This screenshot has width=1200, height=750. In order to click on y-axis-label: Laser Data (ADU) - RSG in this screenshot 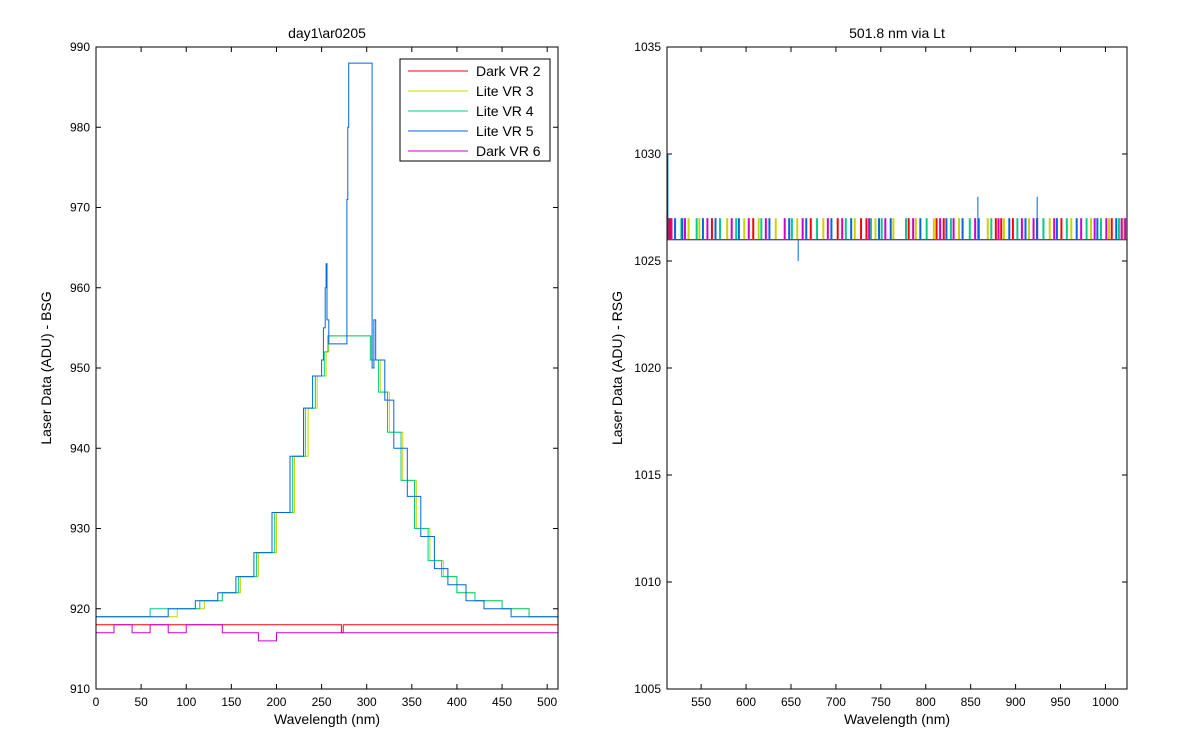, I will do `click(617, 368)`.